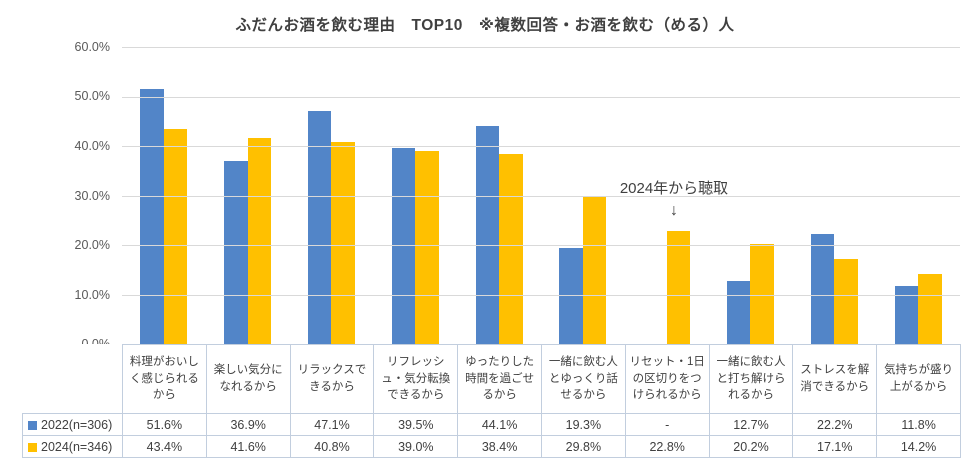 This screenshot has height=462, width=970. I want to click on legend-2022(n=306): 2022(n=306), so click(72, 424).